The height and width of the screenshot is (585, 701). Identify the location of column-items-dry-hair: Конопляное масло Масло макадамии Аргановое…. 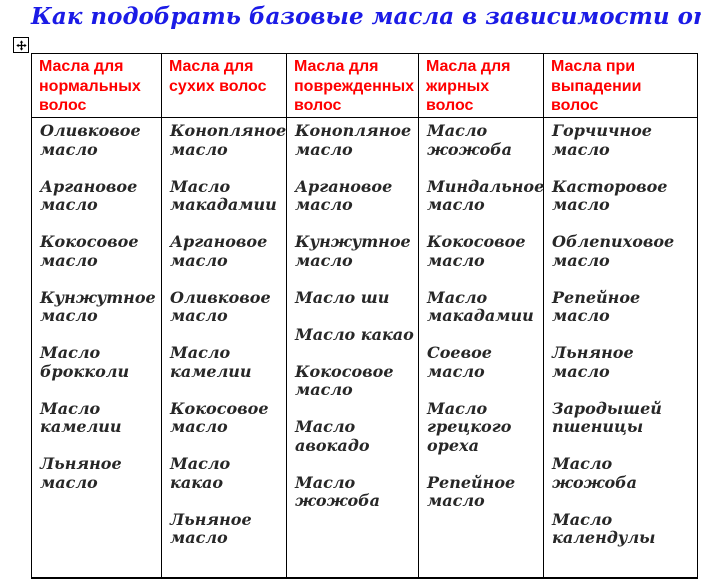
(224, 347).